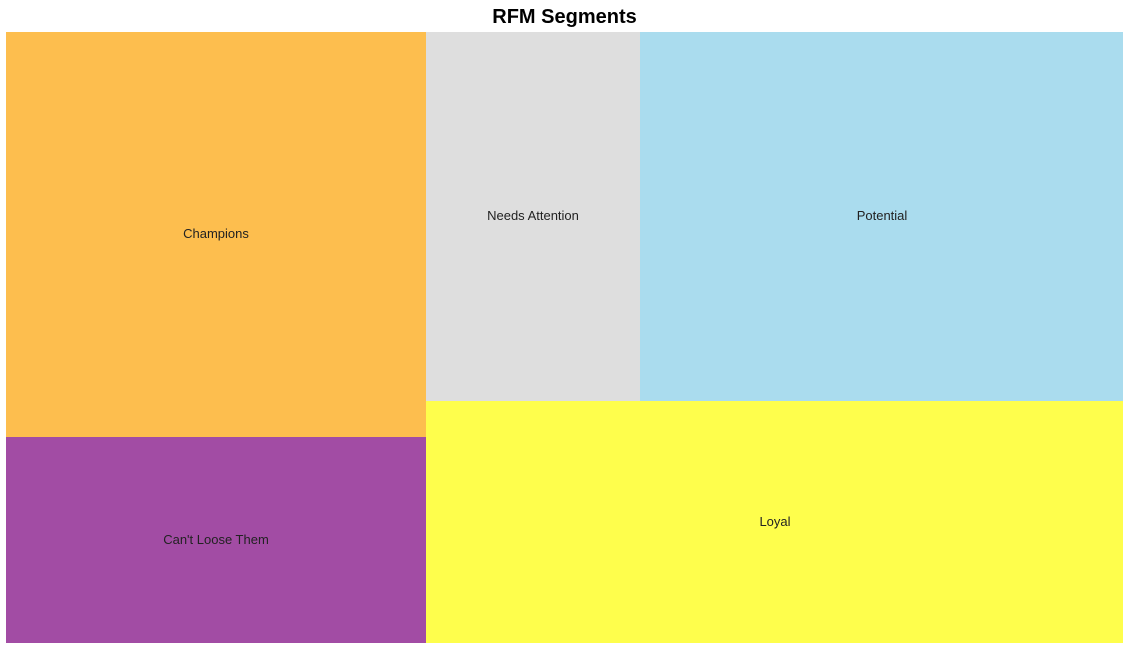 This screenshot has width=1129, height=649. I want to click on tile-label-needs-attention: Needs Attention, so click(533, 215).